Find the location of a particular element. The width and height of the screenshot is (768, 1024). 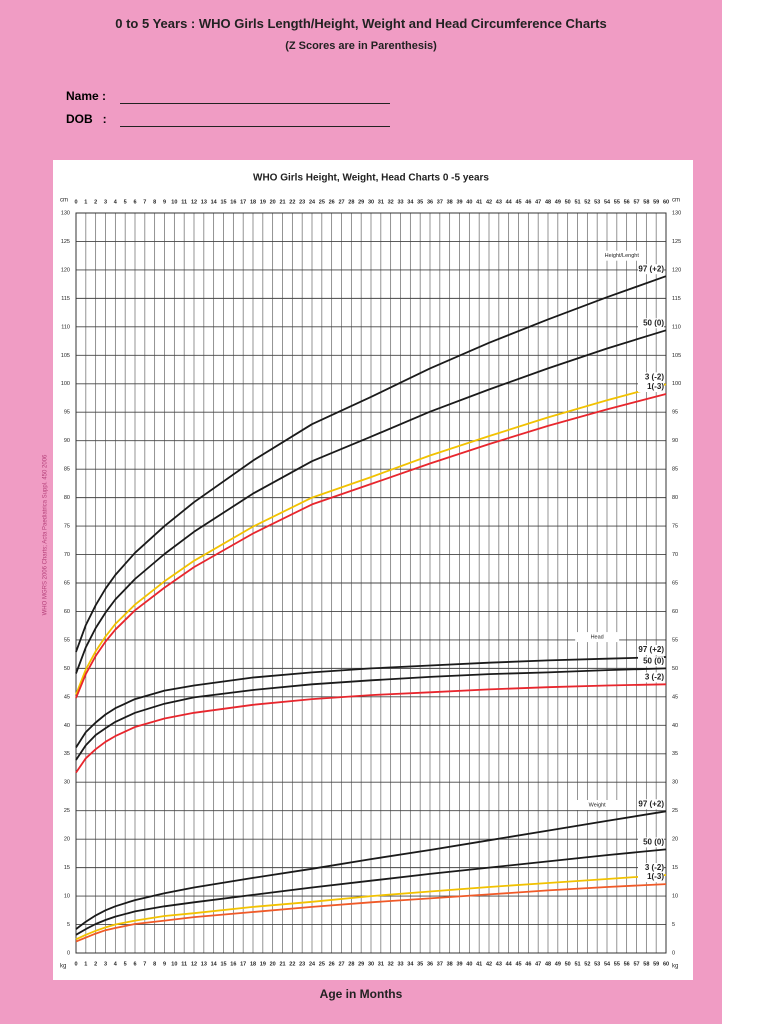

y-tick-label: 120 is located at coordinates (676, 270).